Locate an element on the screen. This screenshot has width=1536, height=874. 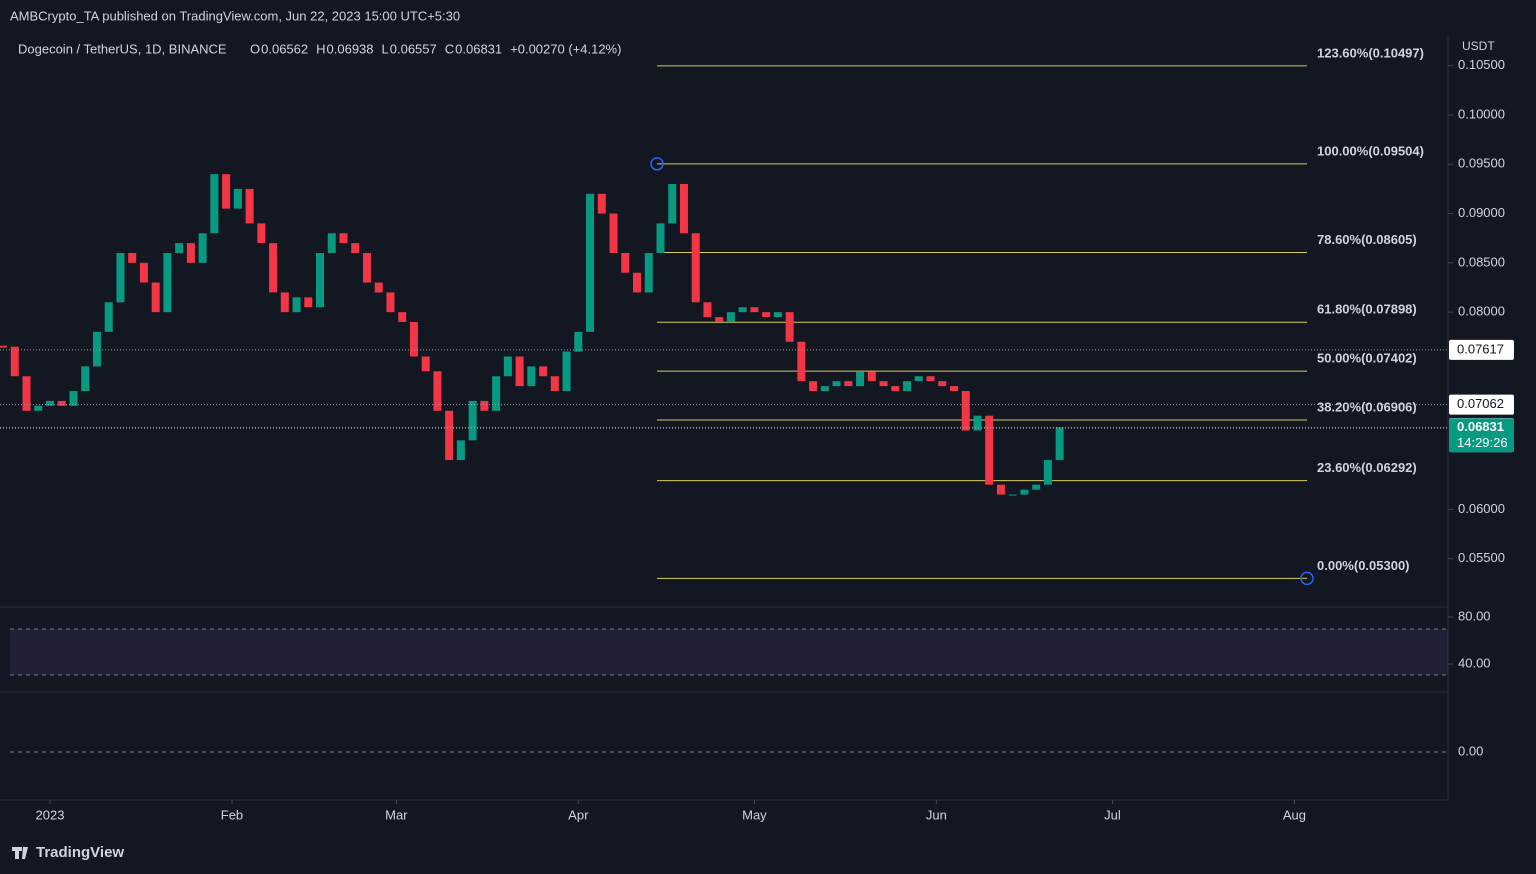
fib-label: 23.60%(0.06292) is located at coordinates (1367, 467).